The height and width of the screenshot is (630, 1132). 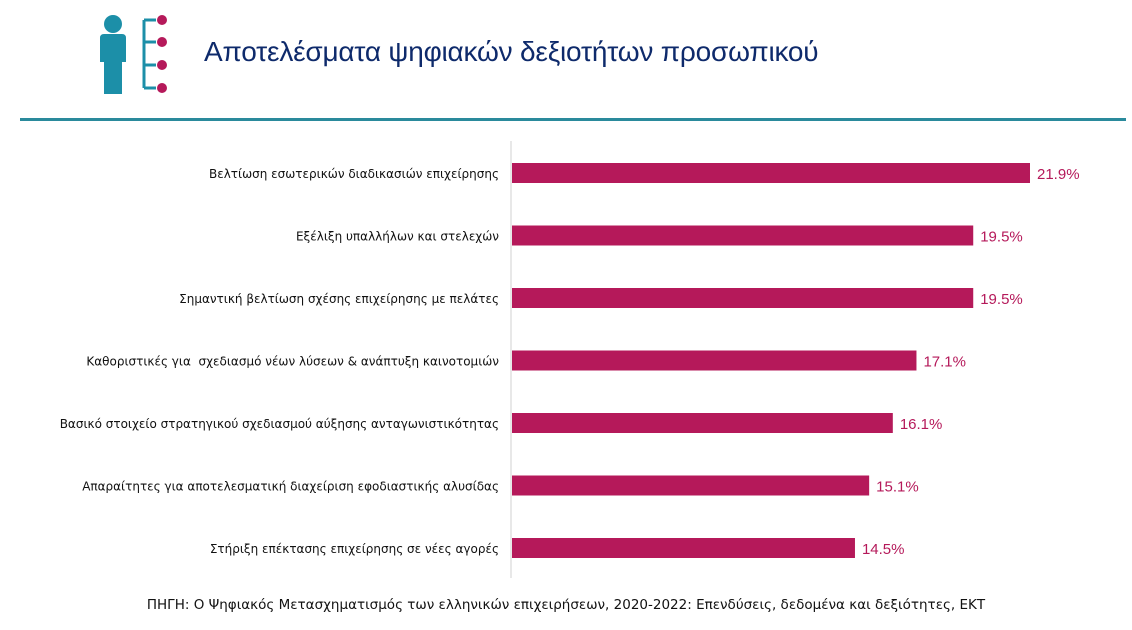 I want to click on value-label: 21.9%, so click(x=1058, y=174).